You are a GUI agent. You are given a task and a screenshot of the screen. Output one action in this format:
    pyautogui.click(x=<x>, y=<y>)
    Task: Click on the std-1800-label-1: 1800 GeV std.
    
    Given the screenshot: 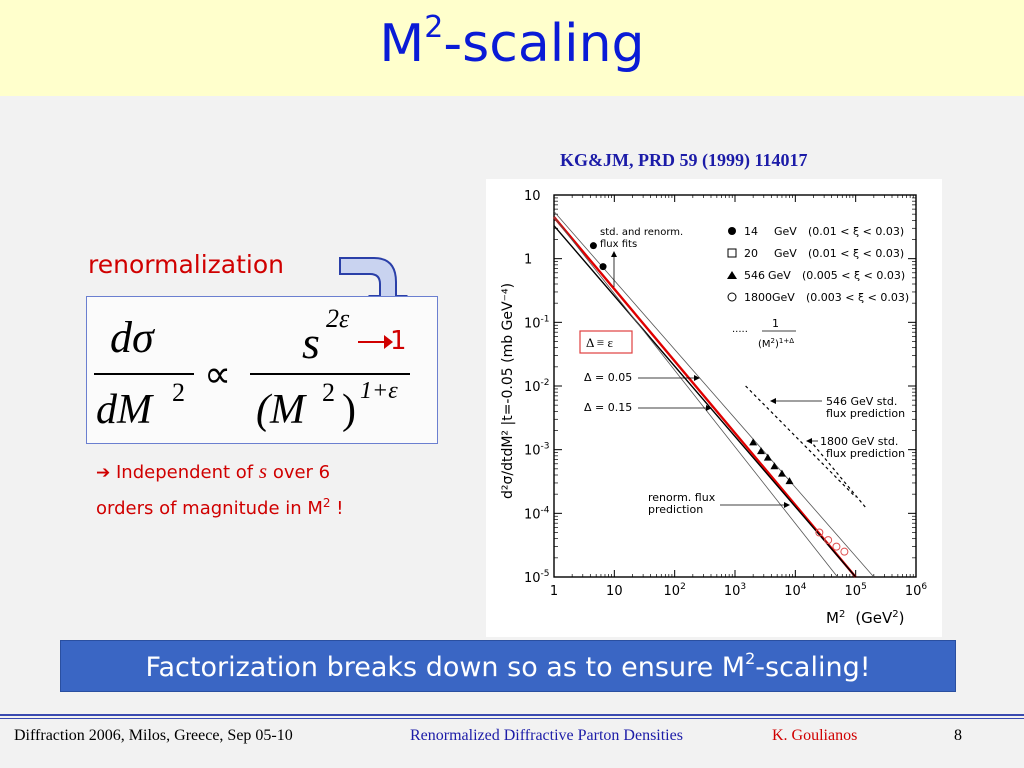 What is the action you would take?
    pyautogui.click(x=859, y=441)
    